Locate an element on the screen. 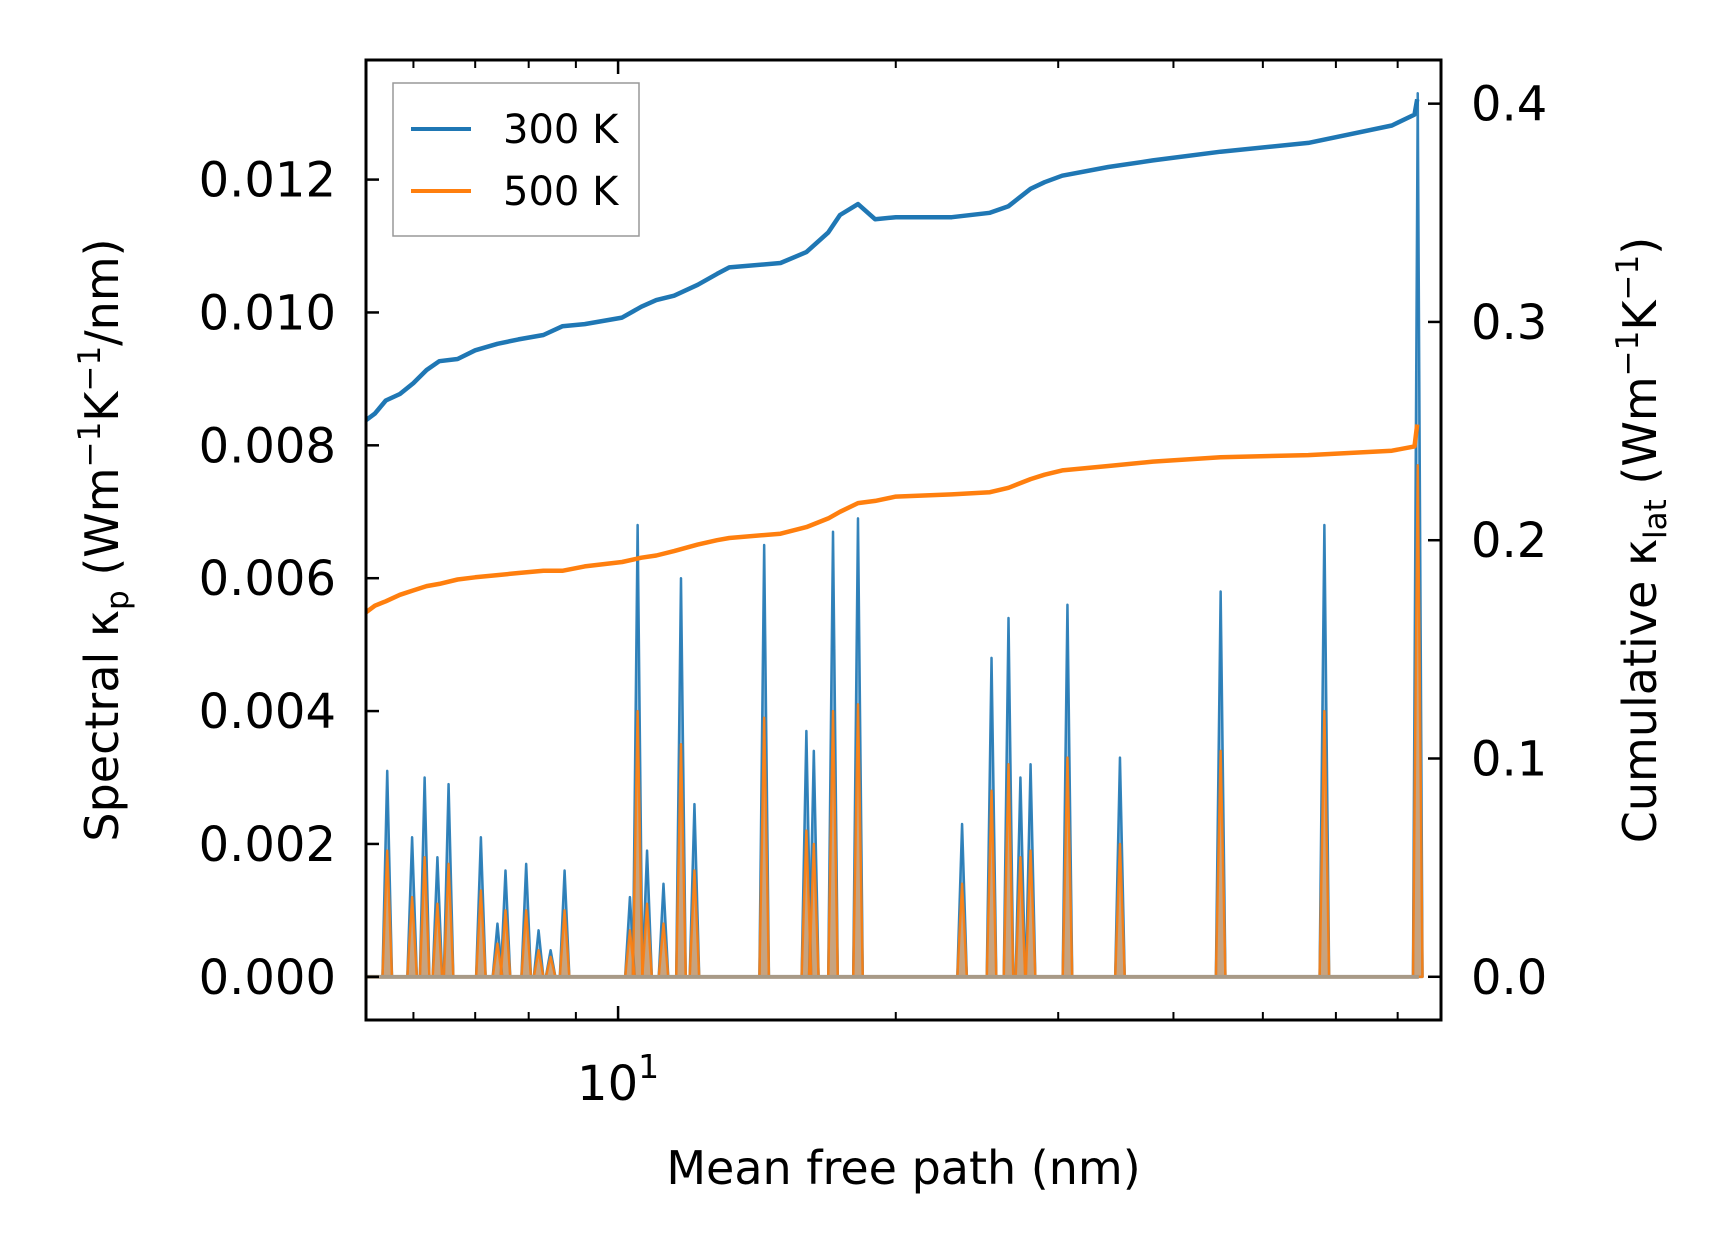 The height and width of the screenshot is (1253, 1716). y-left-tick-label: 0.002 is located at coordinates (267, 845).